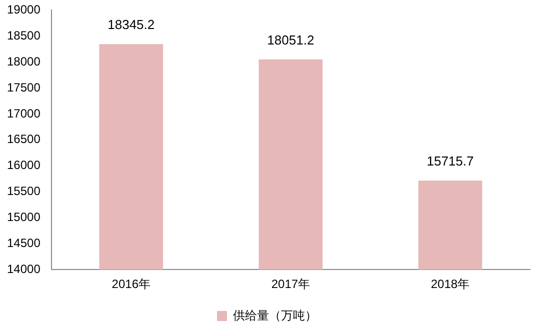  What do you see at coordinates (275, 315) in the screenshot?
I see `legend-label: 供给量（万吨）` at bounding box center [275, 315].